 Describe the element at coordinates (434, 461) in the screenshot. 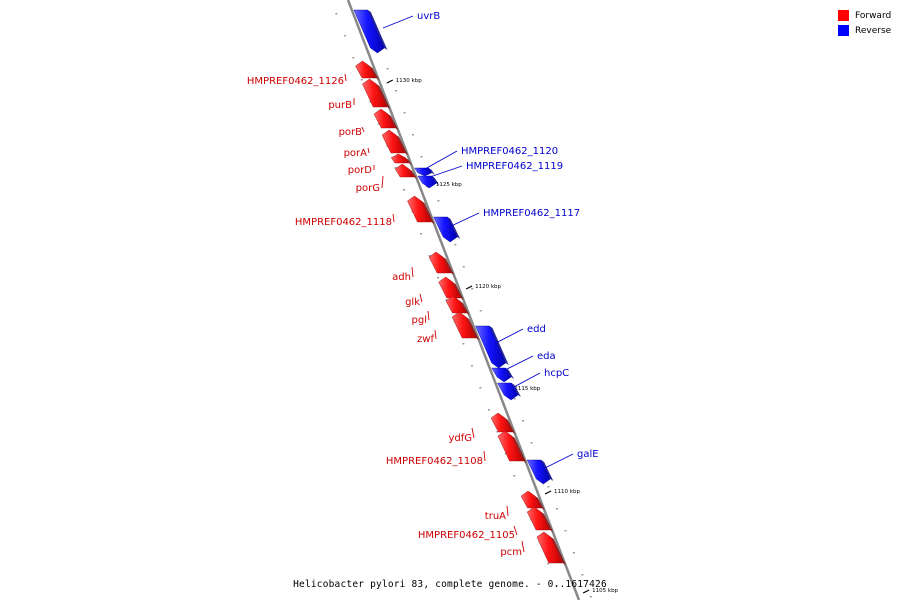

I see `gene-label-hmpref0462-1108: HMPREF0462_1108` at that location.